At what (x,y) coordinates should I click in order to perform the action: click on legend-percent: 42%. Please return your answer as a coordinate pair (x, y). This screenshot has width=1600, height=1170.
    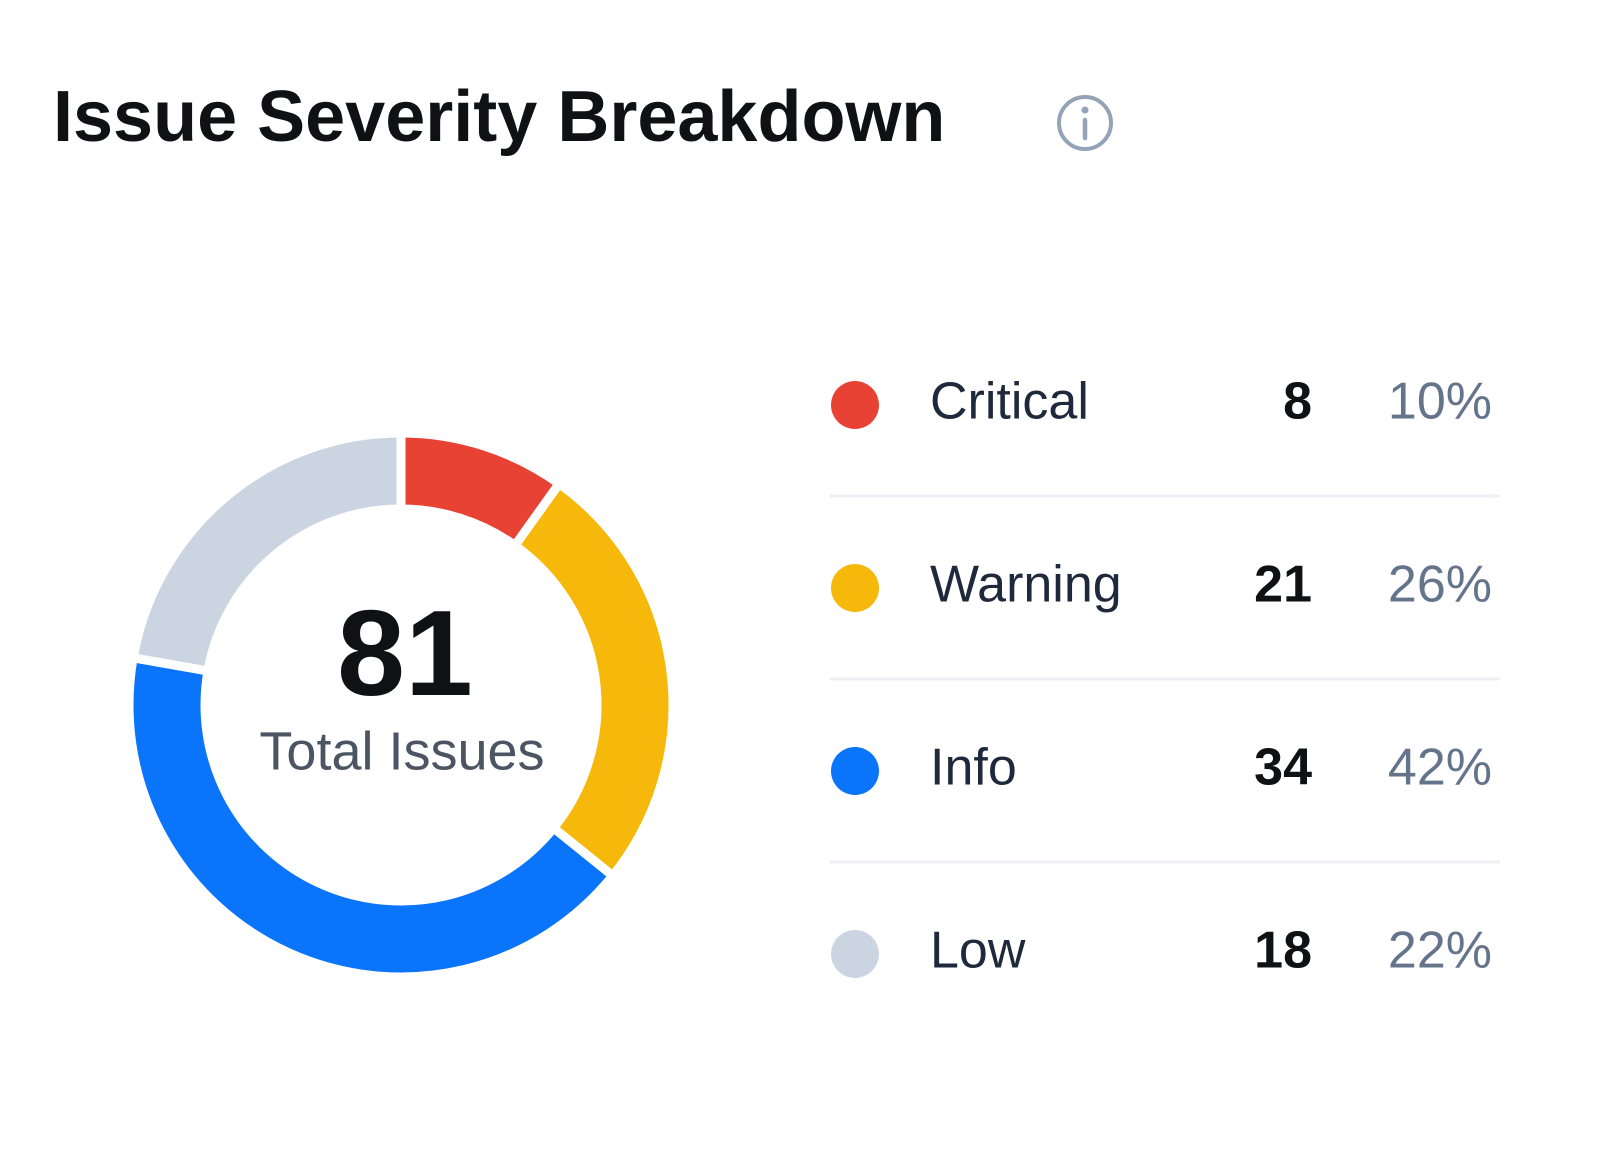
    Looking at the image, I should click on (1440, 768).